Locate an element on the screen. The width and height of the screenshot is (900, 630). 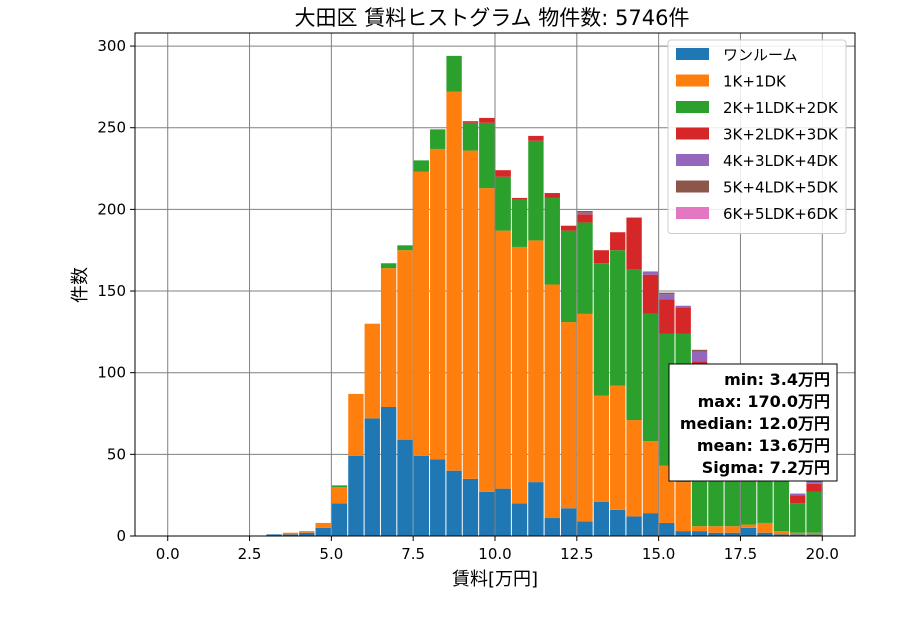
stats-min: min: 3.4万円 is located at coordinates (777, 379).